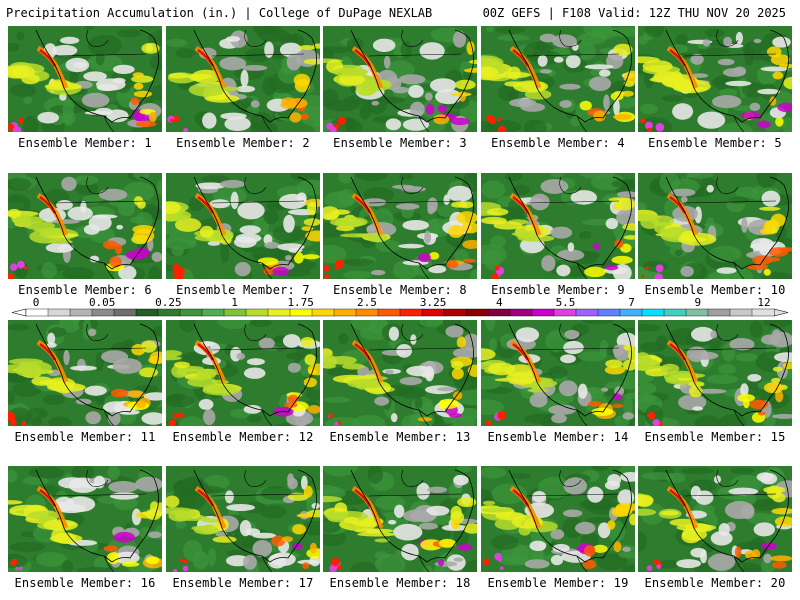 The width and height of the screenshot is (800, 600). I want to click on scale-tick-label: 2.5, so click(367, 302).